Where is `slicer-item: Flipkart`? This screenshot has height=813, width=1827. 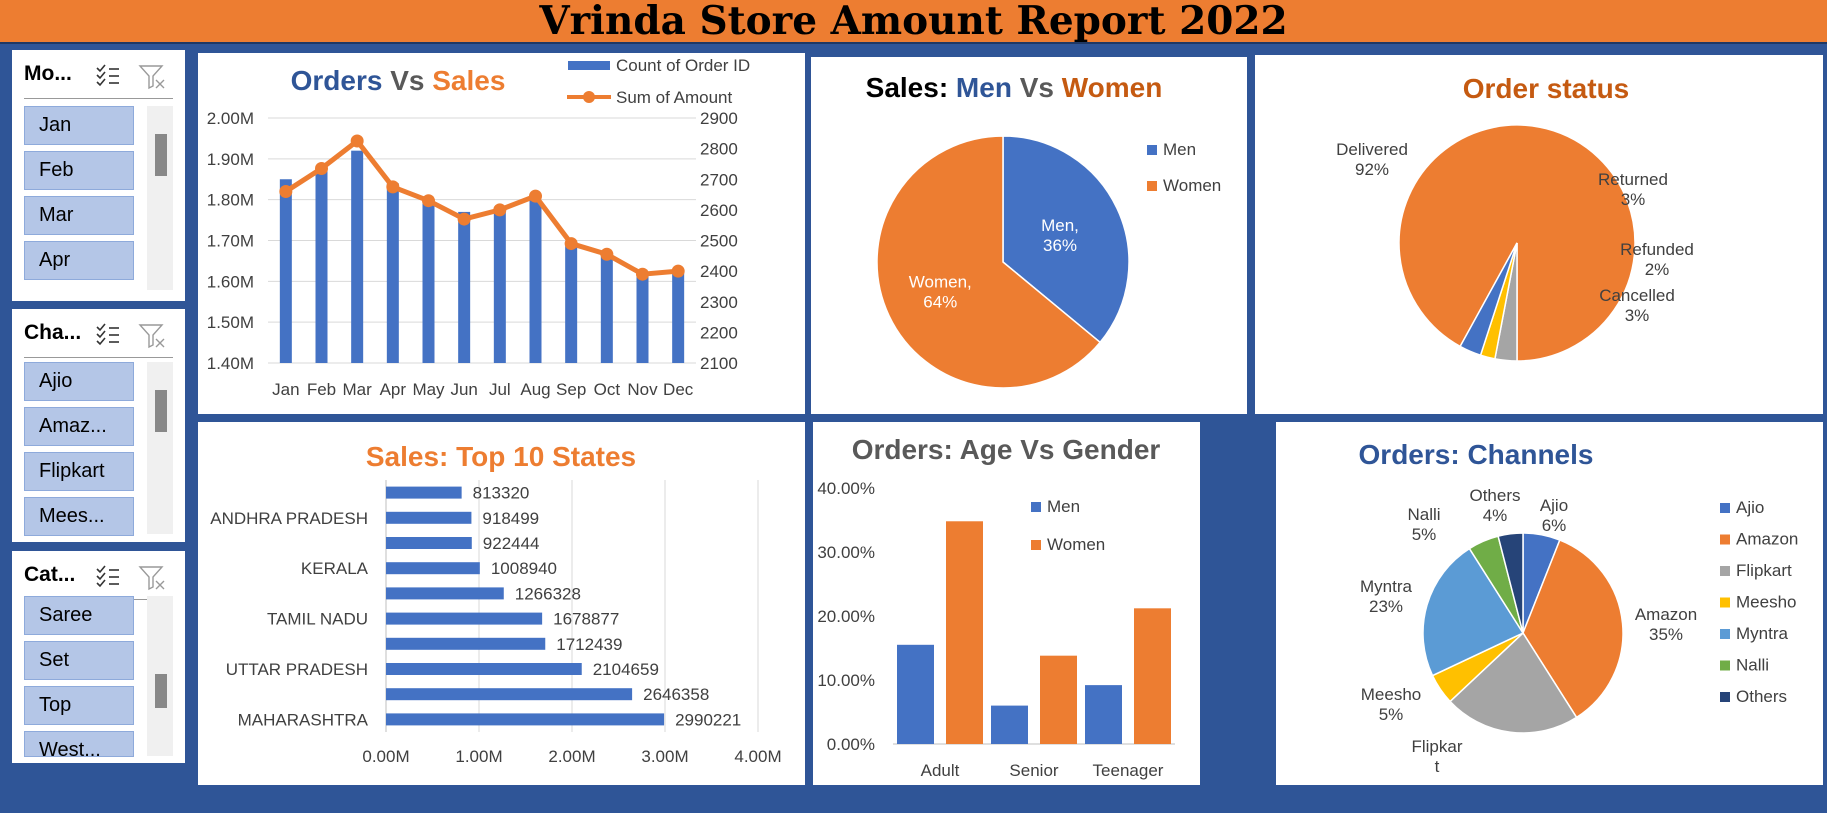 slicer-item: Flipkart is located at coordinates (79, 471).